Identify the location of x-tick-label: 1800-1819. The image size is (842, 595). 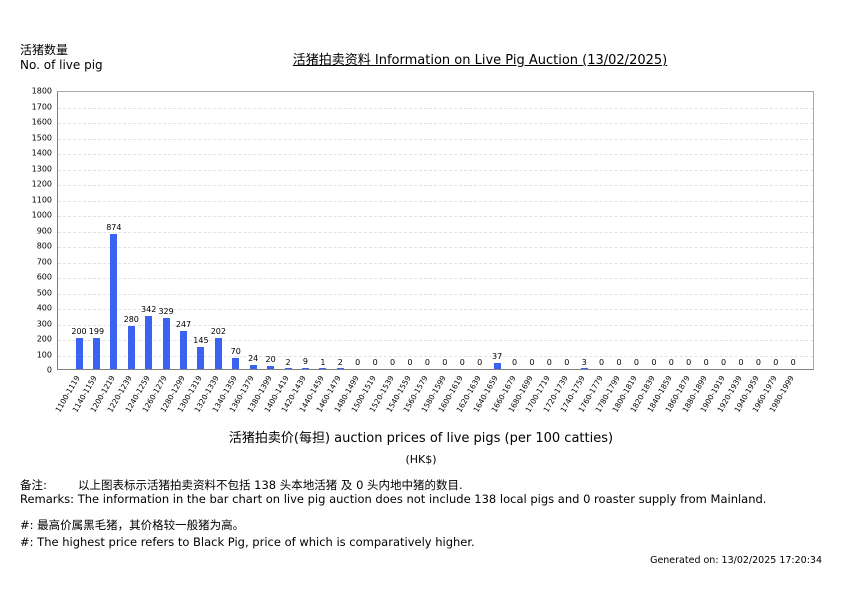
(625, 394).